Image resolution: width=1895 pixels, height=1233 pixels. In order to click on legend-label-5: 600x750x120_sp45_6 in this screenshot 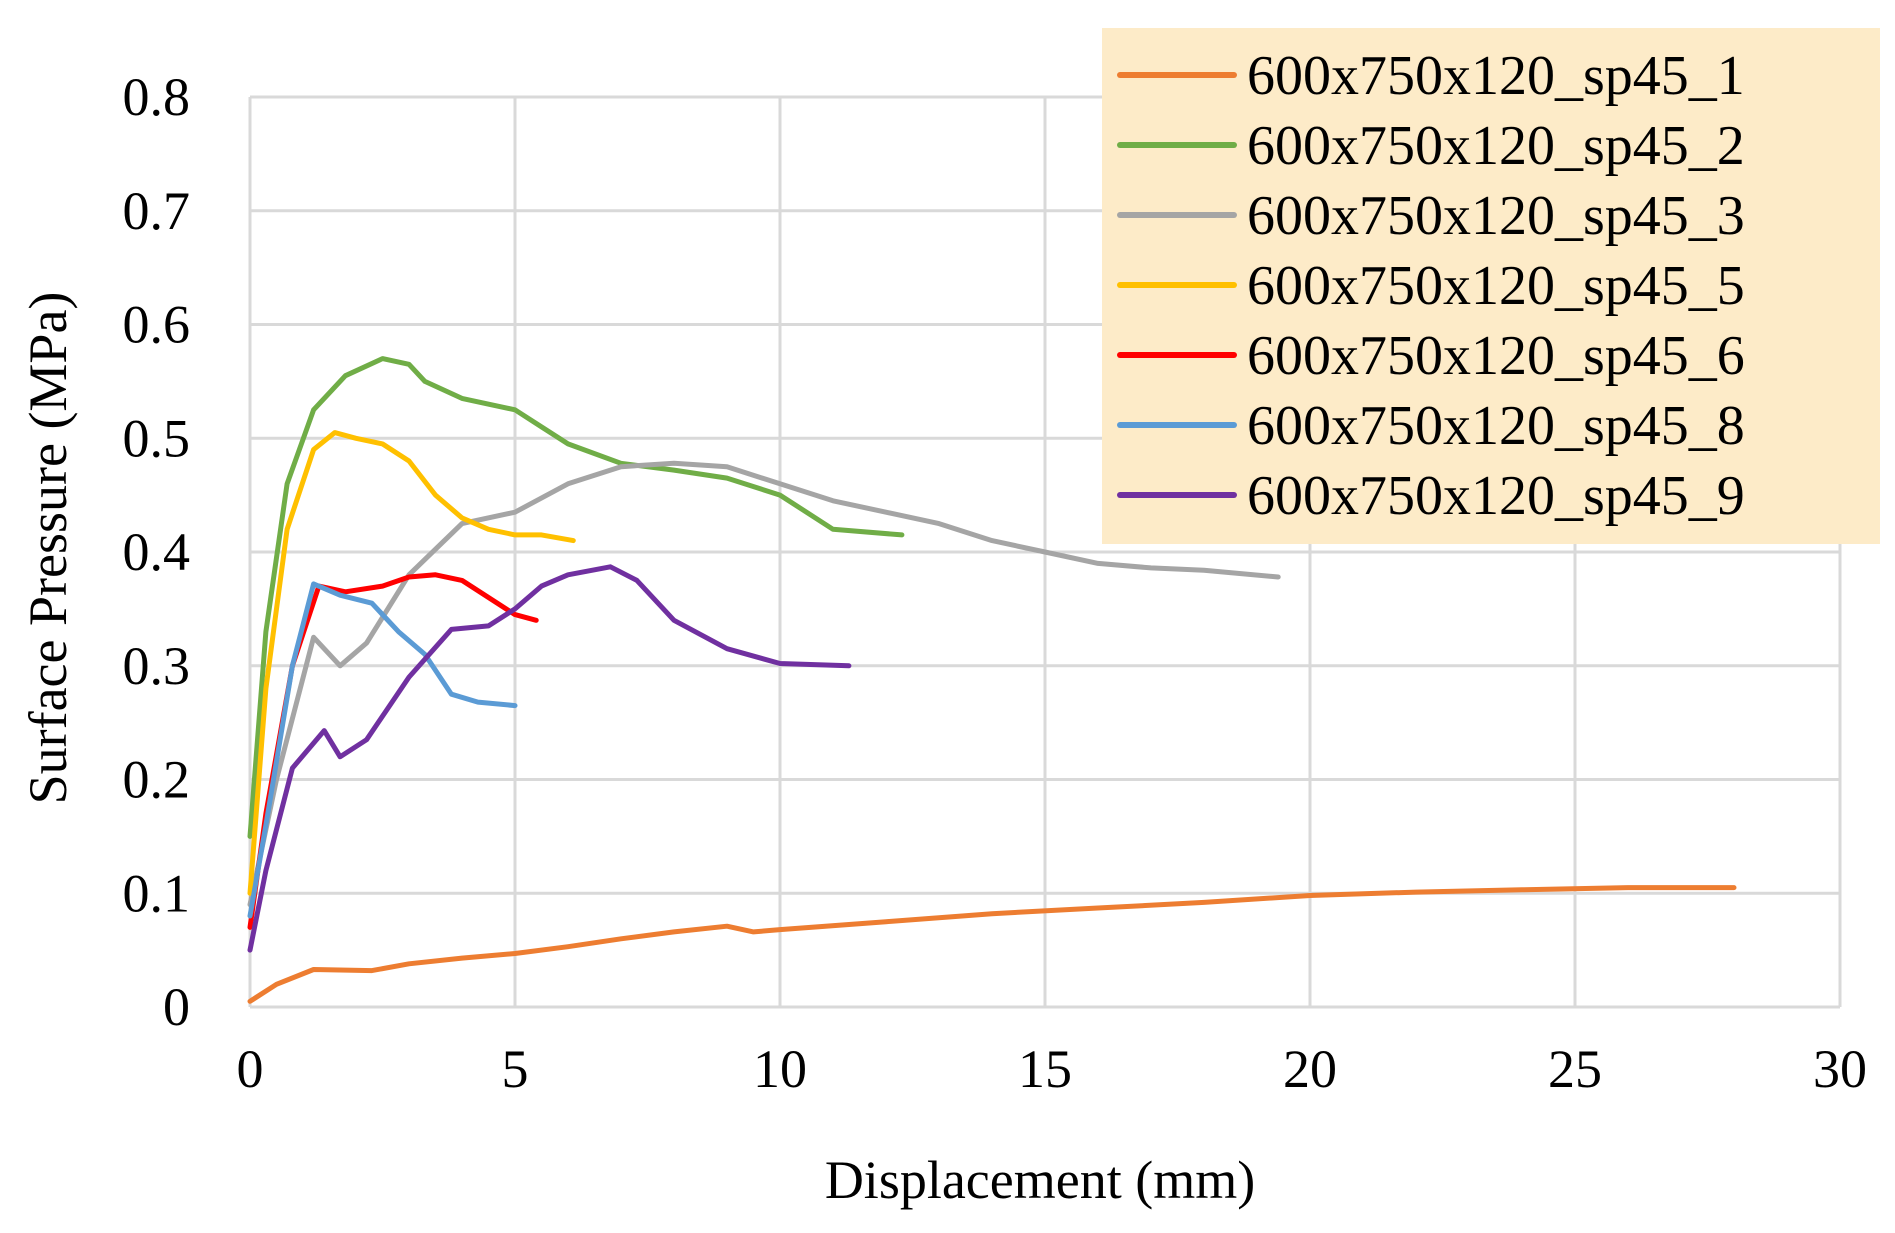, I will do `click(1496, 356)`.